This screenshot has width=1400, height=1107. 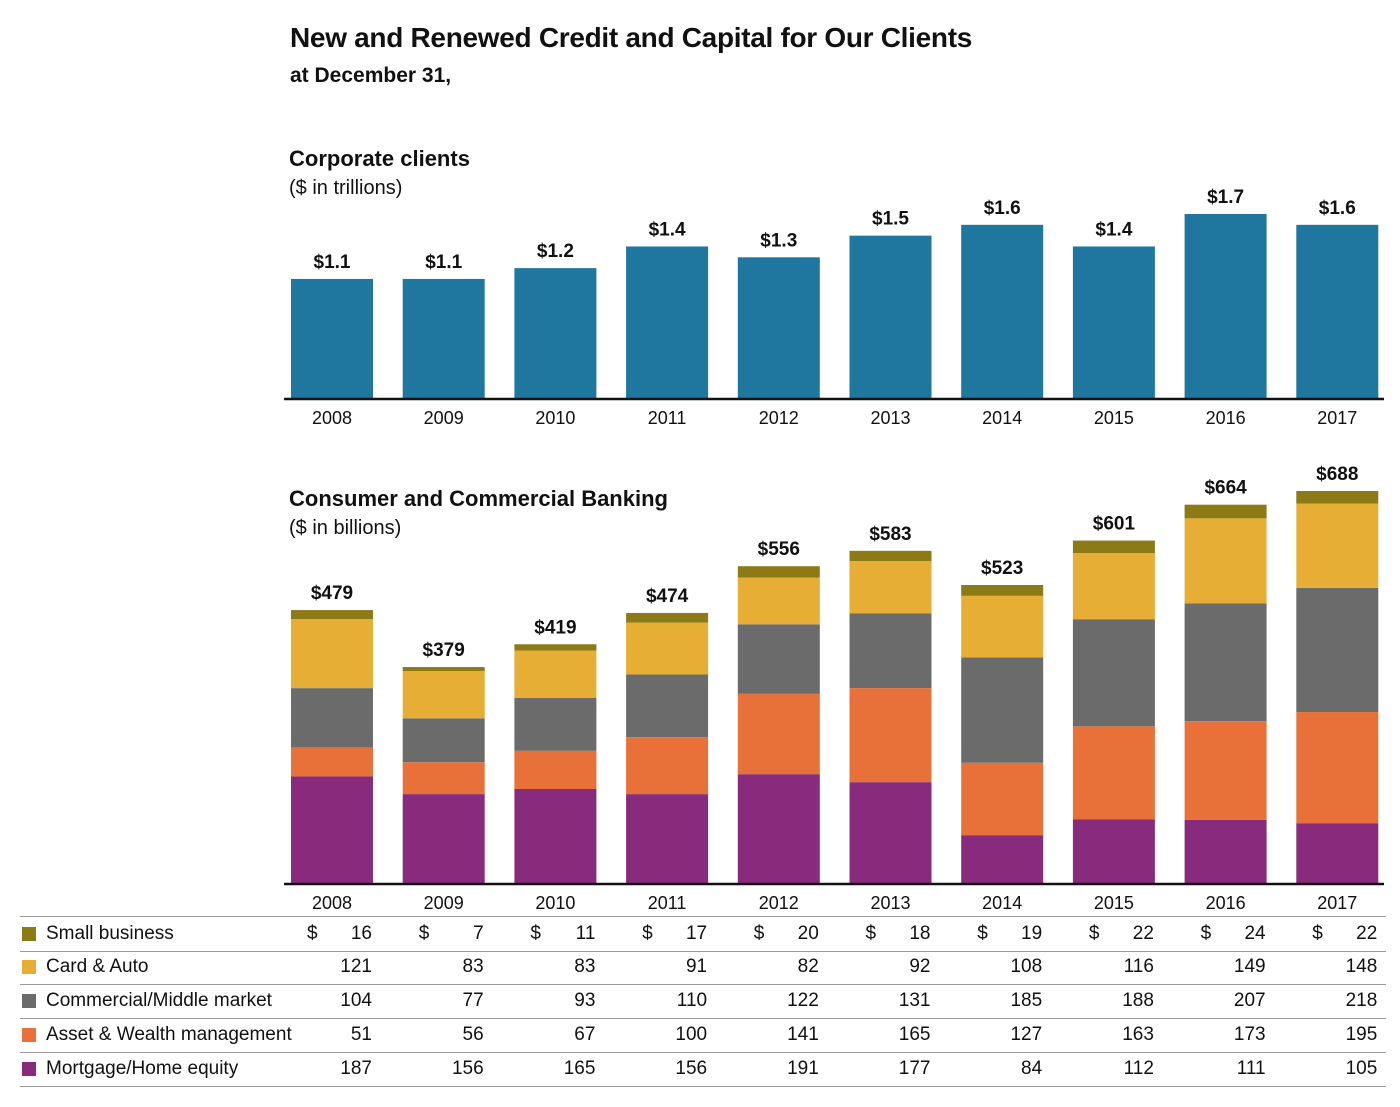 I want to click on consumer-segment-card_auto-2009, so click(x=443, y=695).